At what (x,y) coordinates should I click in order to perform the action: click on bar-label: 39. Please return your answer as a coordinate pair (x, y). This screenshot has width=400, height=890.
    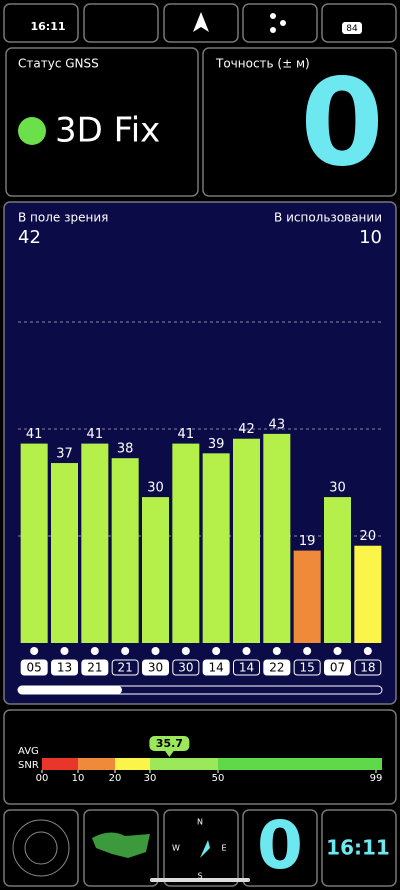
    Looking at the image, I should click on (216, 444).